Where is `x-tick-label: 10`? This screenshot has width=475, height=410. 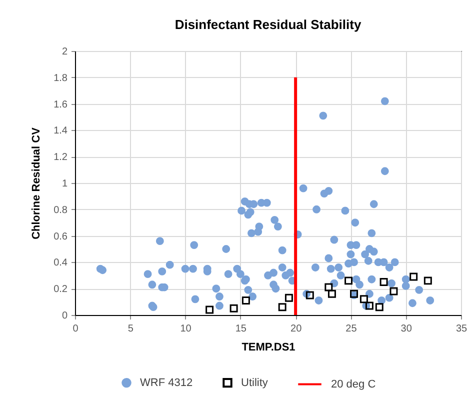 x-tick-label: 10 is located at coordinates (186, 329).